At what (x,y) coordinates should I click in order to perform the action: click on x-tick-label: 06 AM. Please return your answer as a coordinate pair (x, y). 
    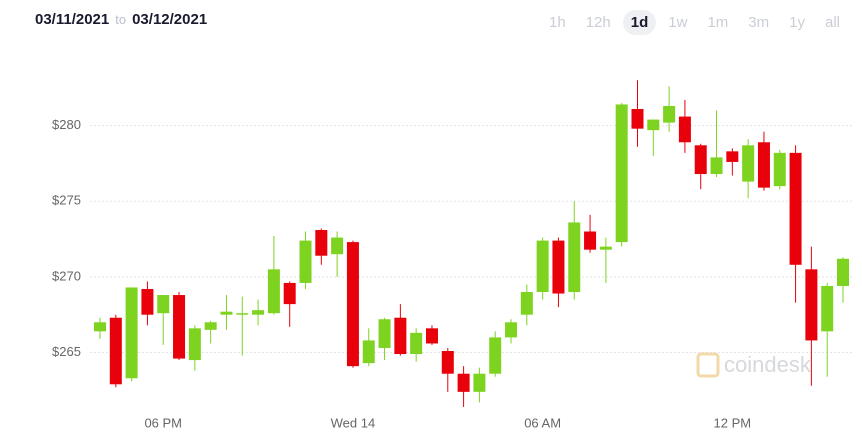
    Looking at the image, I should click on (542, 422).